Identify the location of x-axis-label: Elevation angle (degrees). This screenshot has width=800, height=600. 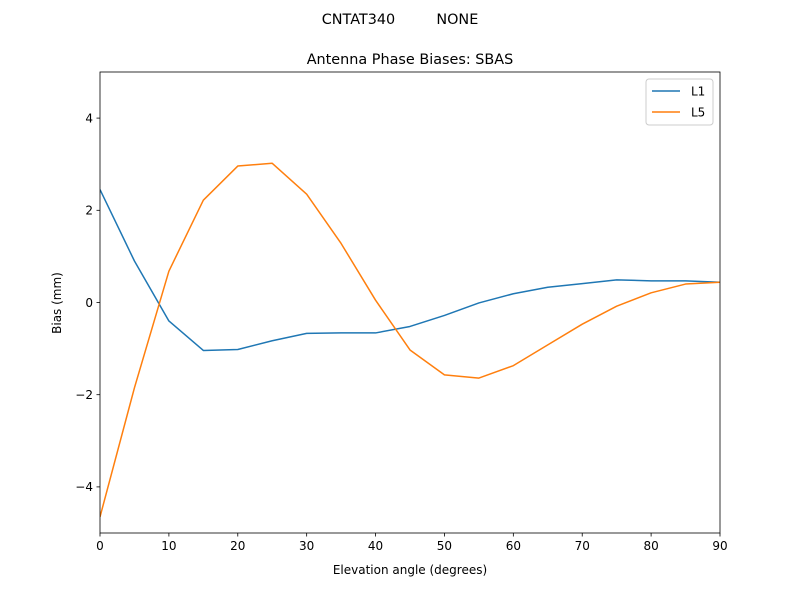
(410, 570).